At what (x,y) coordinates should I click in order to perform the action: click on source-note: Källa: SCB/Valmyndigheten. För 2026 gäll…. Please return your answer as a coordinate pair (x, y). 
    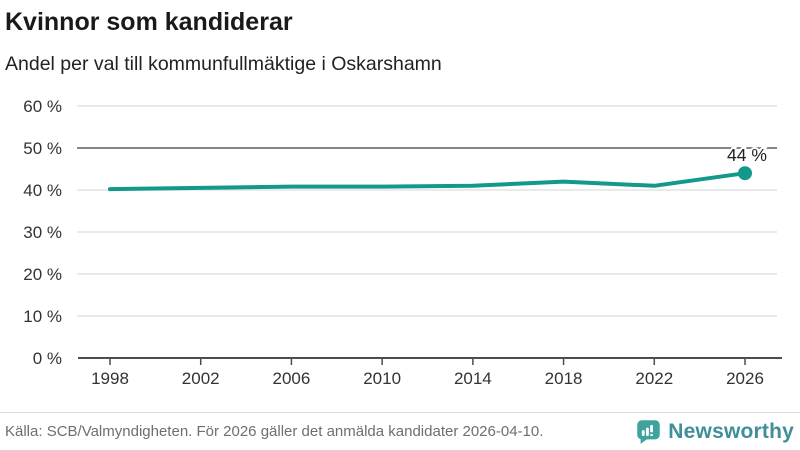
    Looking at the image, I should click on (274, 431).